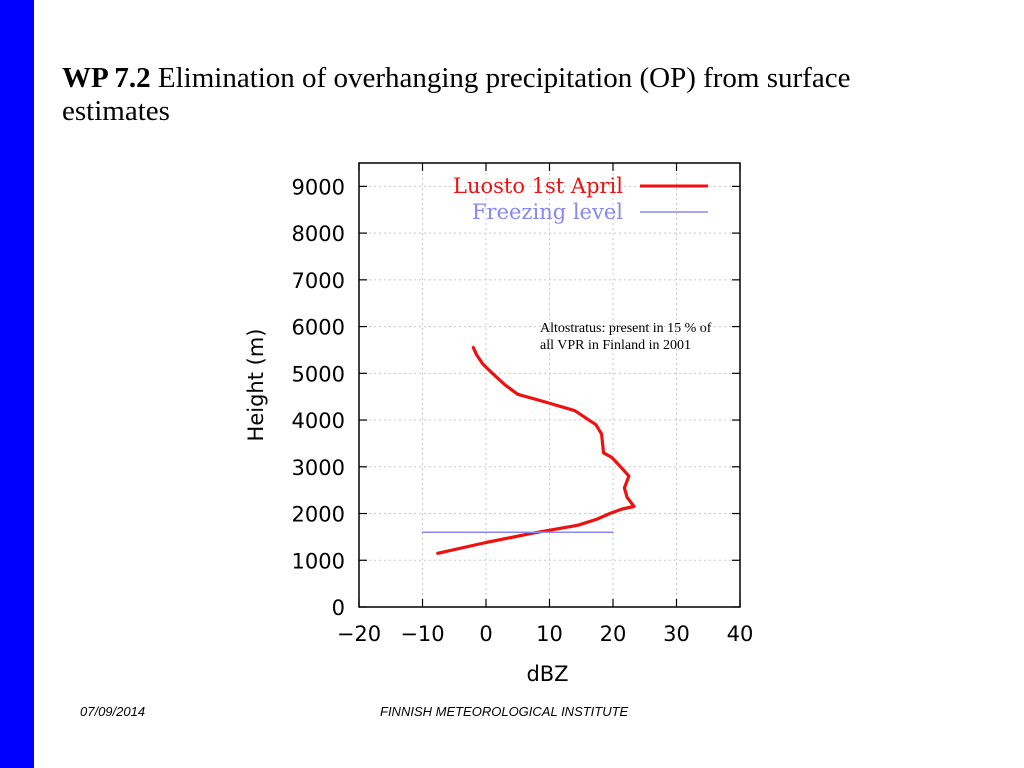  Describe the element at coordinates (318, 515) in the screenshot. I see `y-tick-label: 2000` at that location.